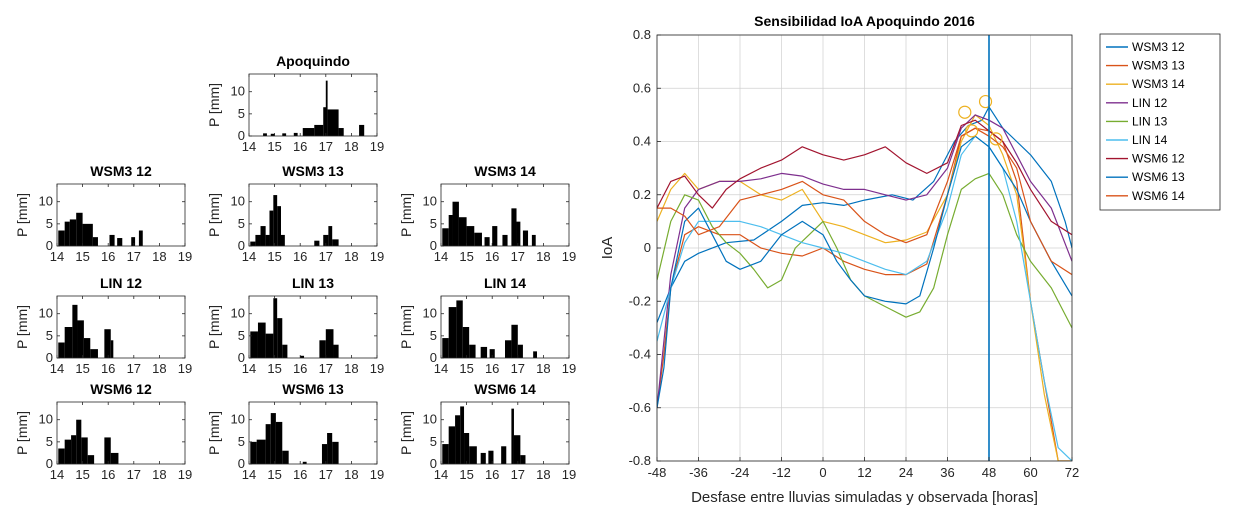  I want to click on panel-title: LIN 12, so click(121, 283).